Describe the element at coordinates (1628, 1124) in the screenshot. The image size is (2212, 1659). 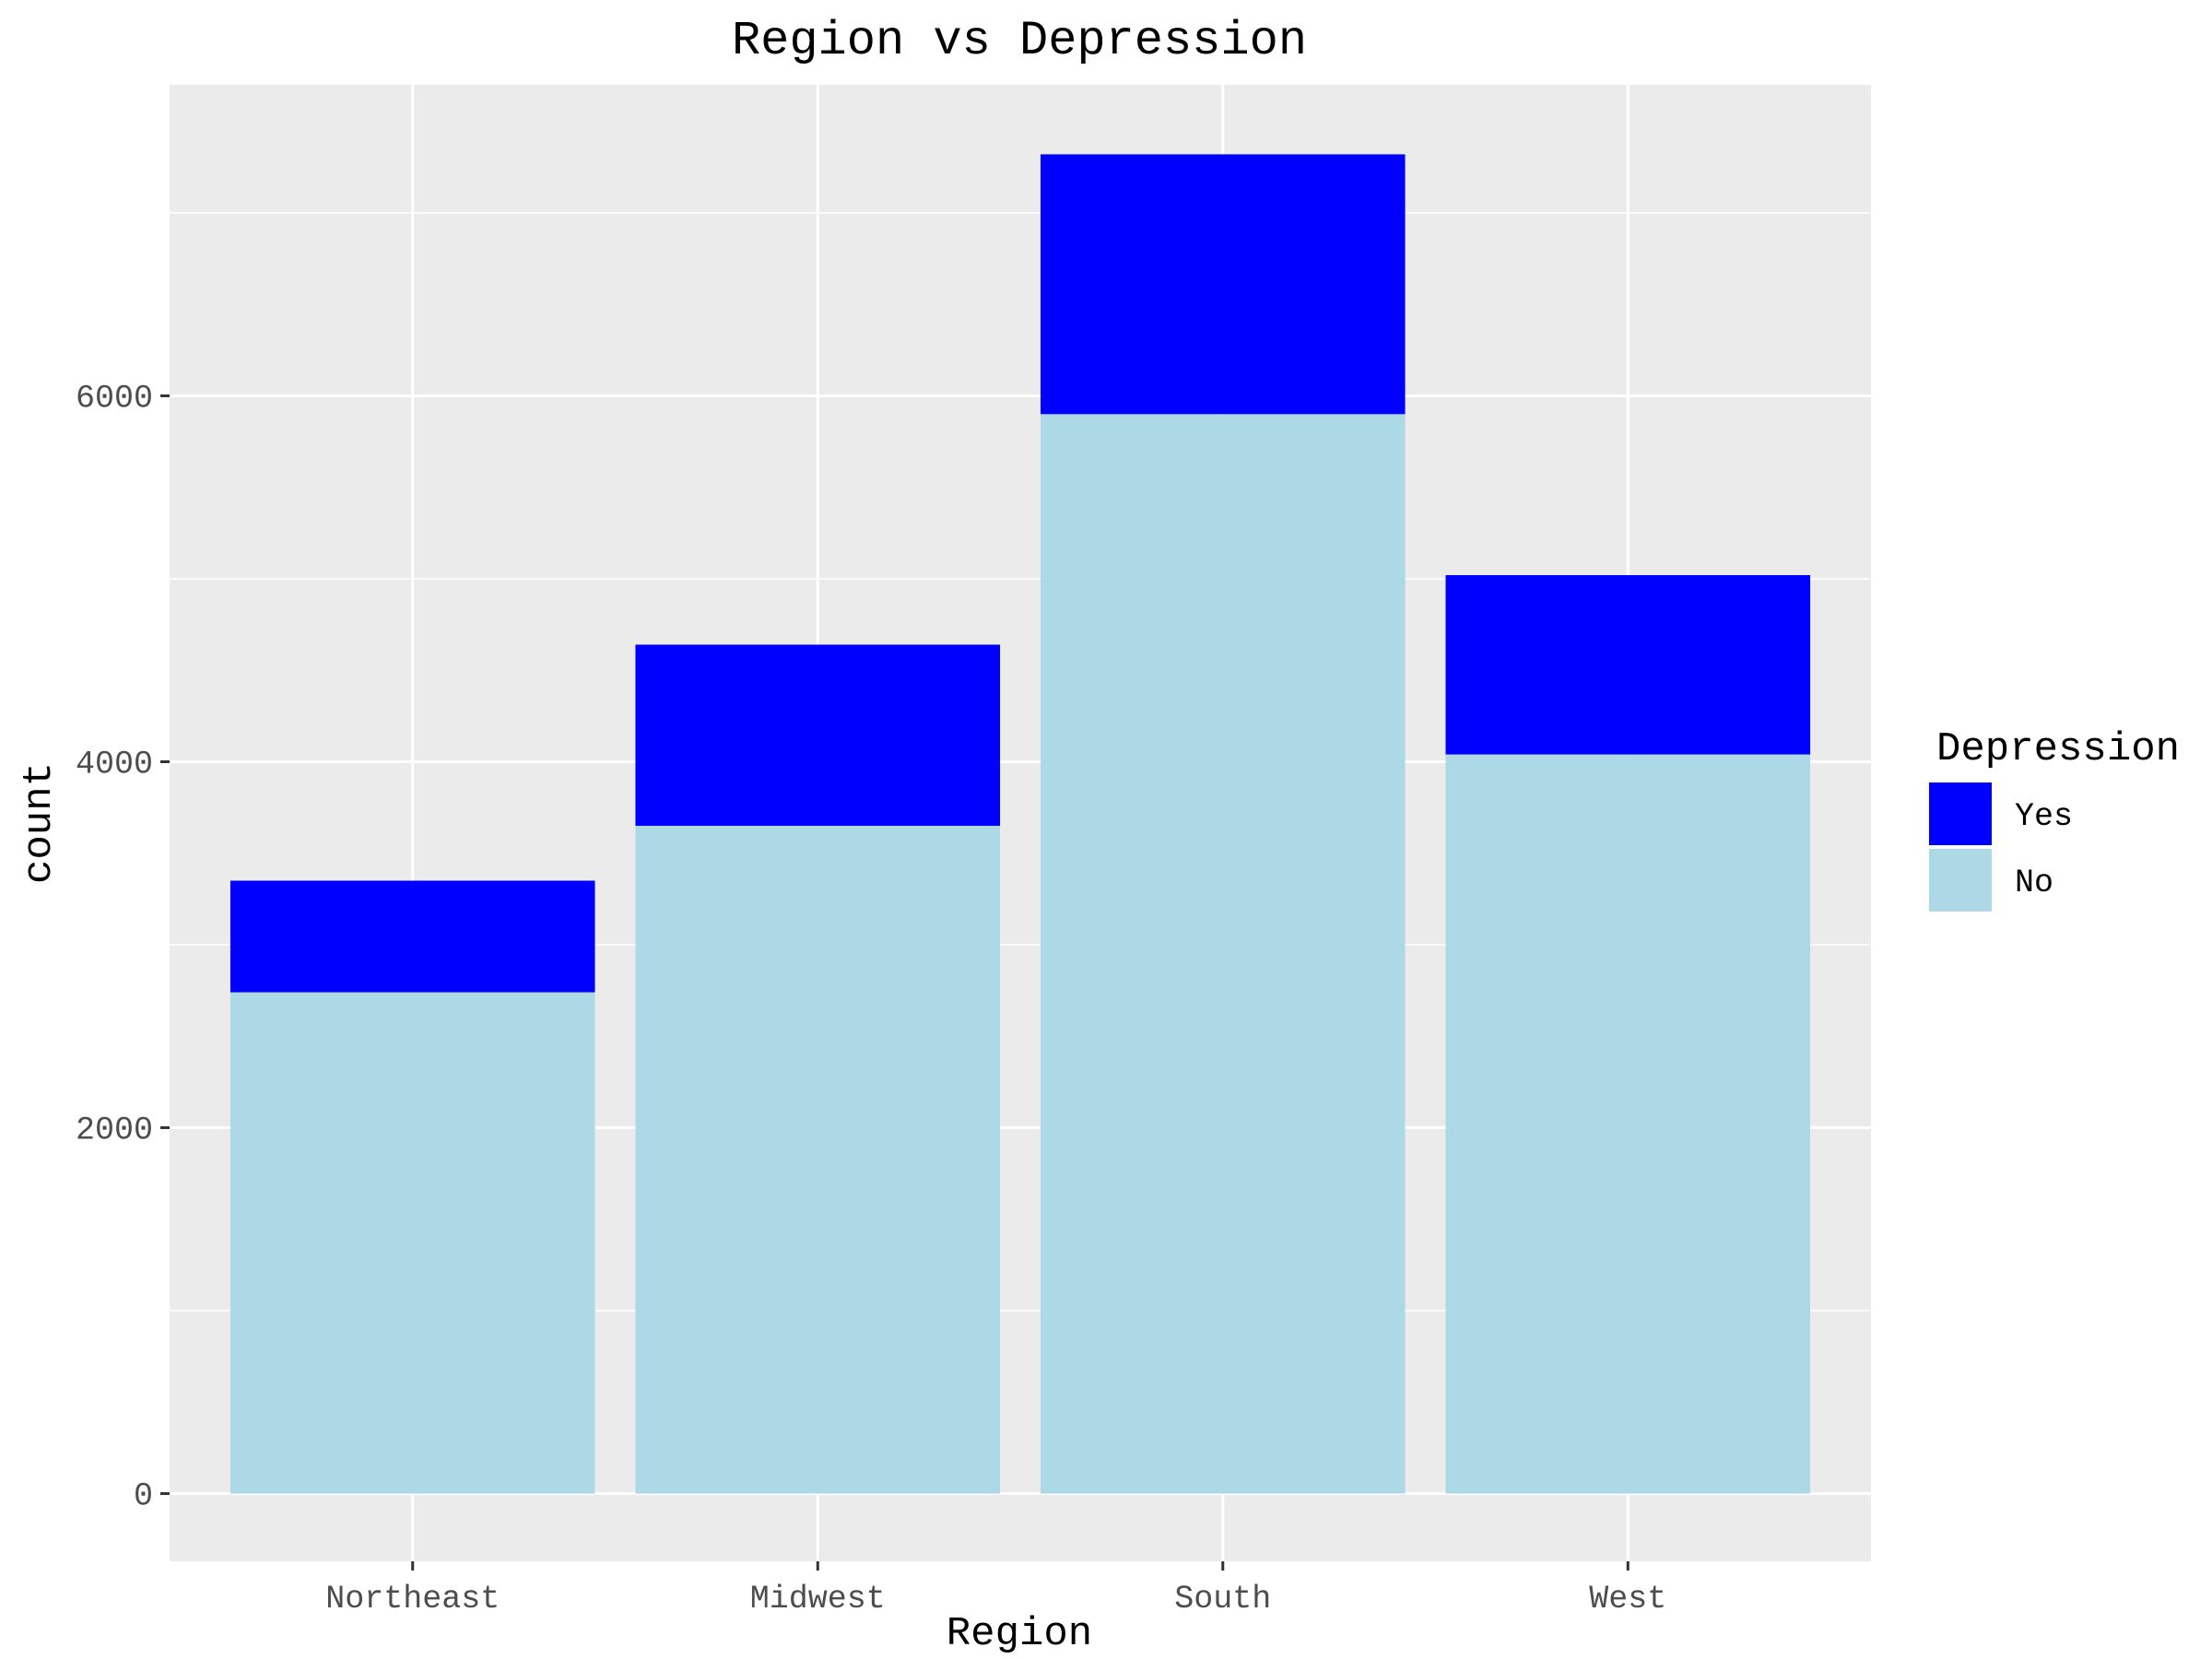
I see `bar-no-west` at that location.